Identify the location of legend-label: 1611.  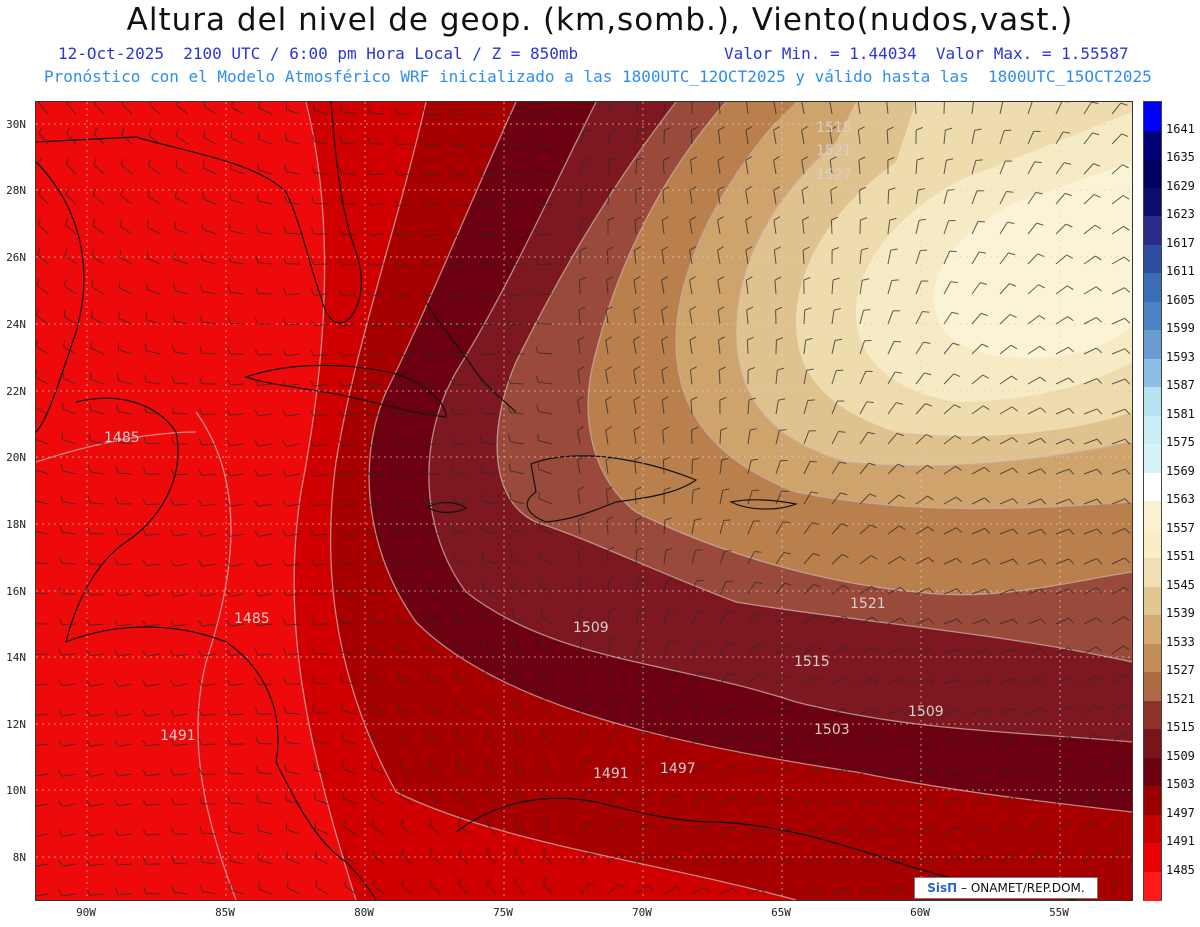
(1180, 271).